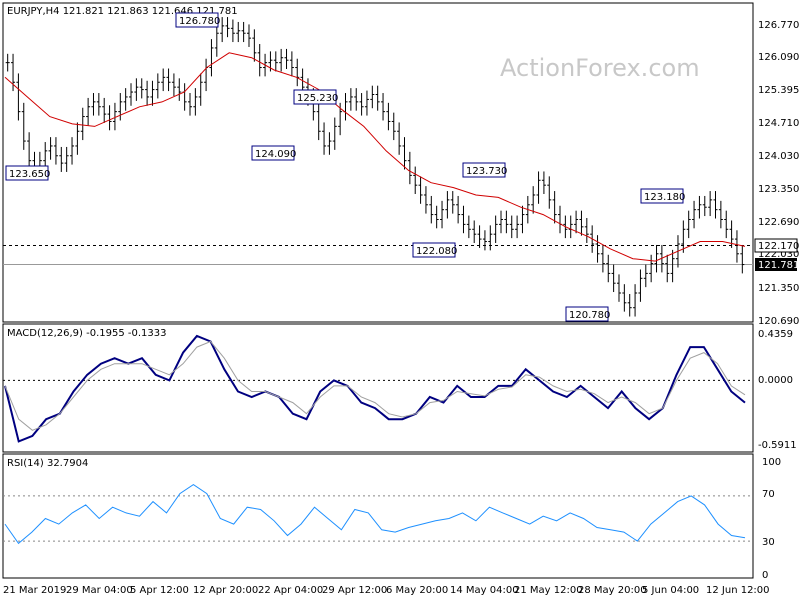 This screenshot has width=800, height=600. I want to click on annotation-text: 123.180, so click(664, 197).